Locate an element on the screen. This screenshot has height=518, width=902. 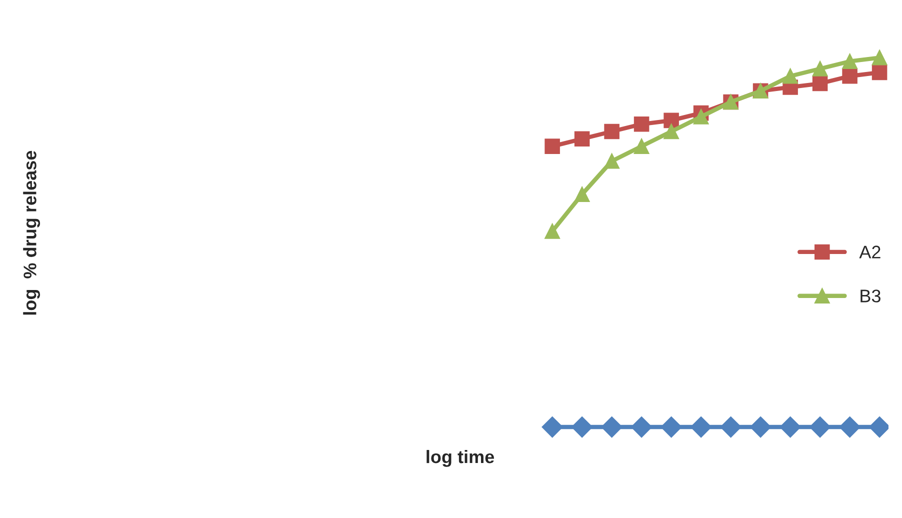
legend-label: A2 is located at coordinates (869, 252).